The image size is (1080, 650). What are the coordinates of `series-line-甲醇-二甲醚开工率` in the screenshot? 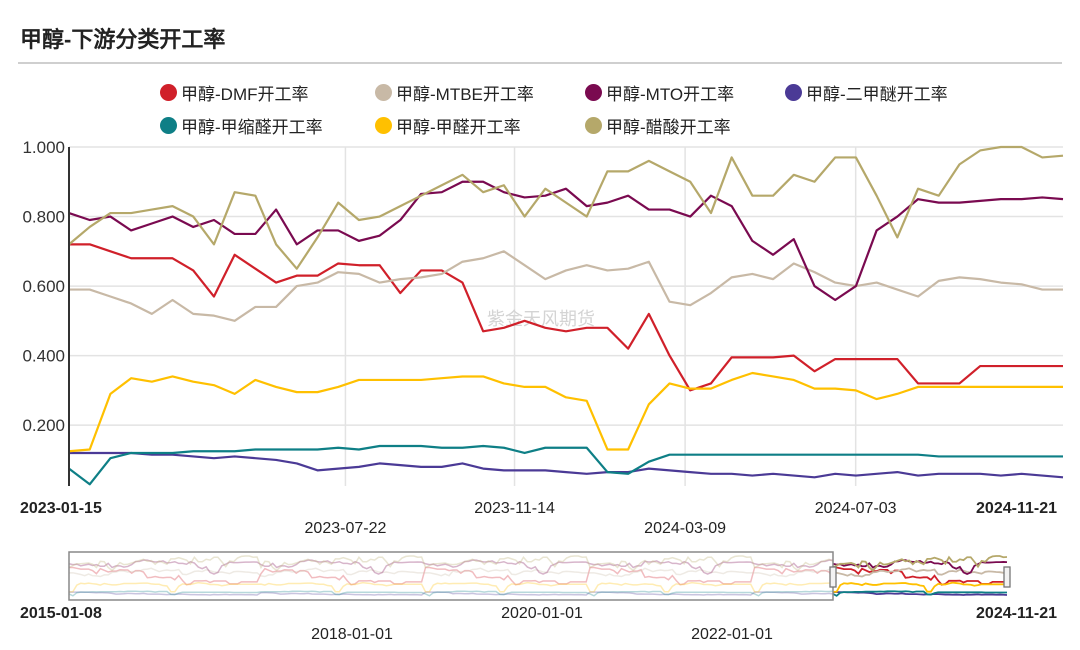 It's located at (566, 465).